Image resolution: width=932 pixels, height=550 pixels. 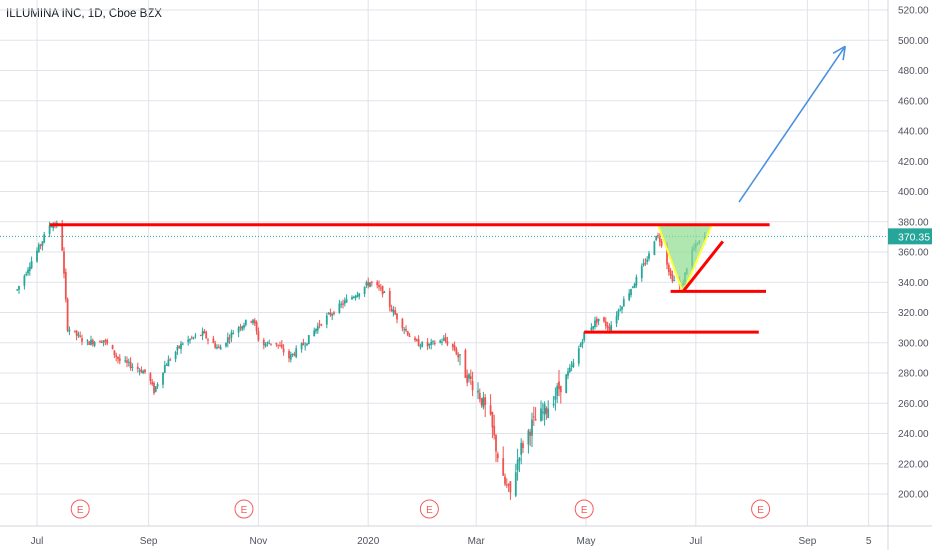 I want to click on trend-up-line, so click(x=703, y=266).